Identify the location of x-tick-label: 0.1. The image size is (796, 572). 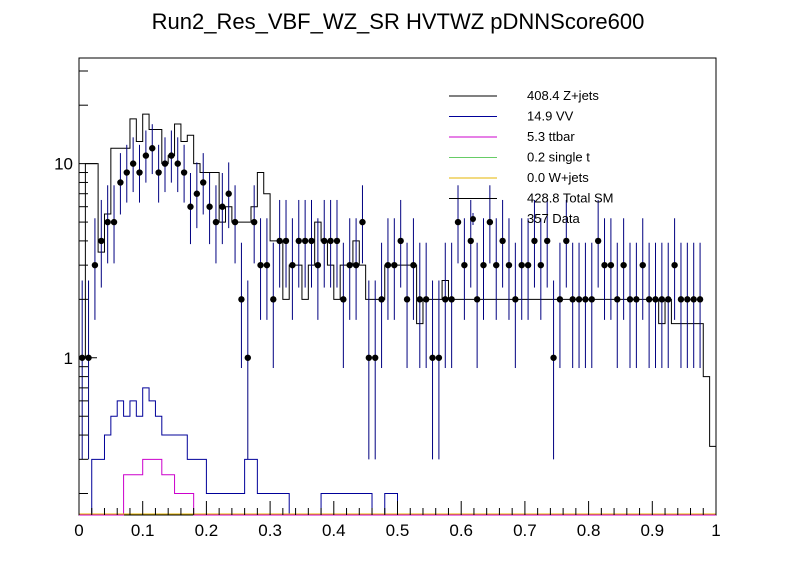
(143, 530).